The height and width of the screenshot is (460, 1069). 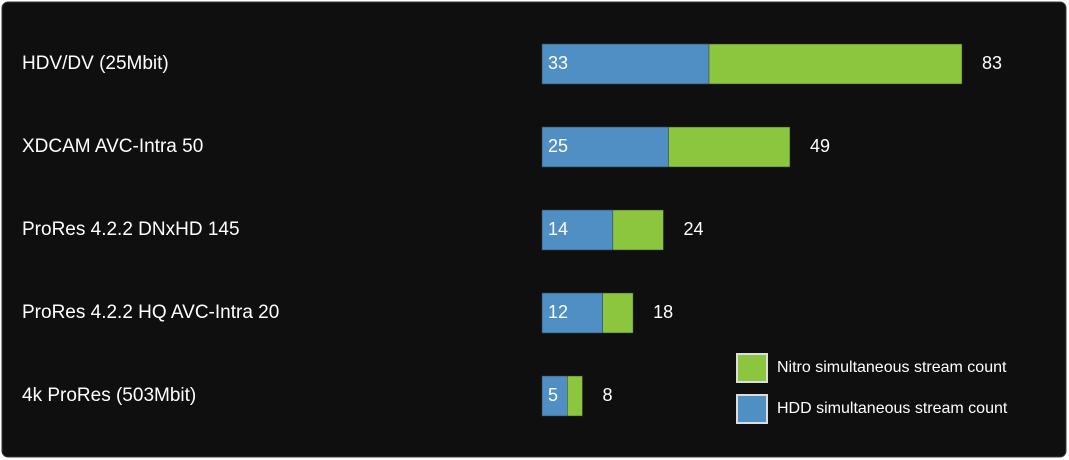 I want to click on category-label: XDCAM AVC-Intra 50, so click(x=112, y=146).